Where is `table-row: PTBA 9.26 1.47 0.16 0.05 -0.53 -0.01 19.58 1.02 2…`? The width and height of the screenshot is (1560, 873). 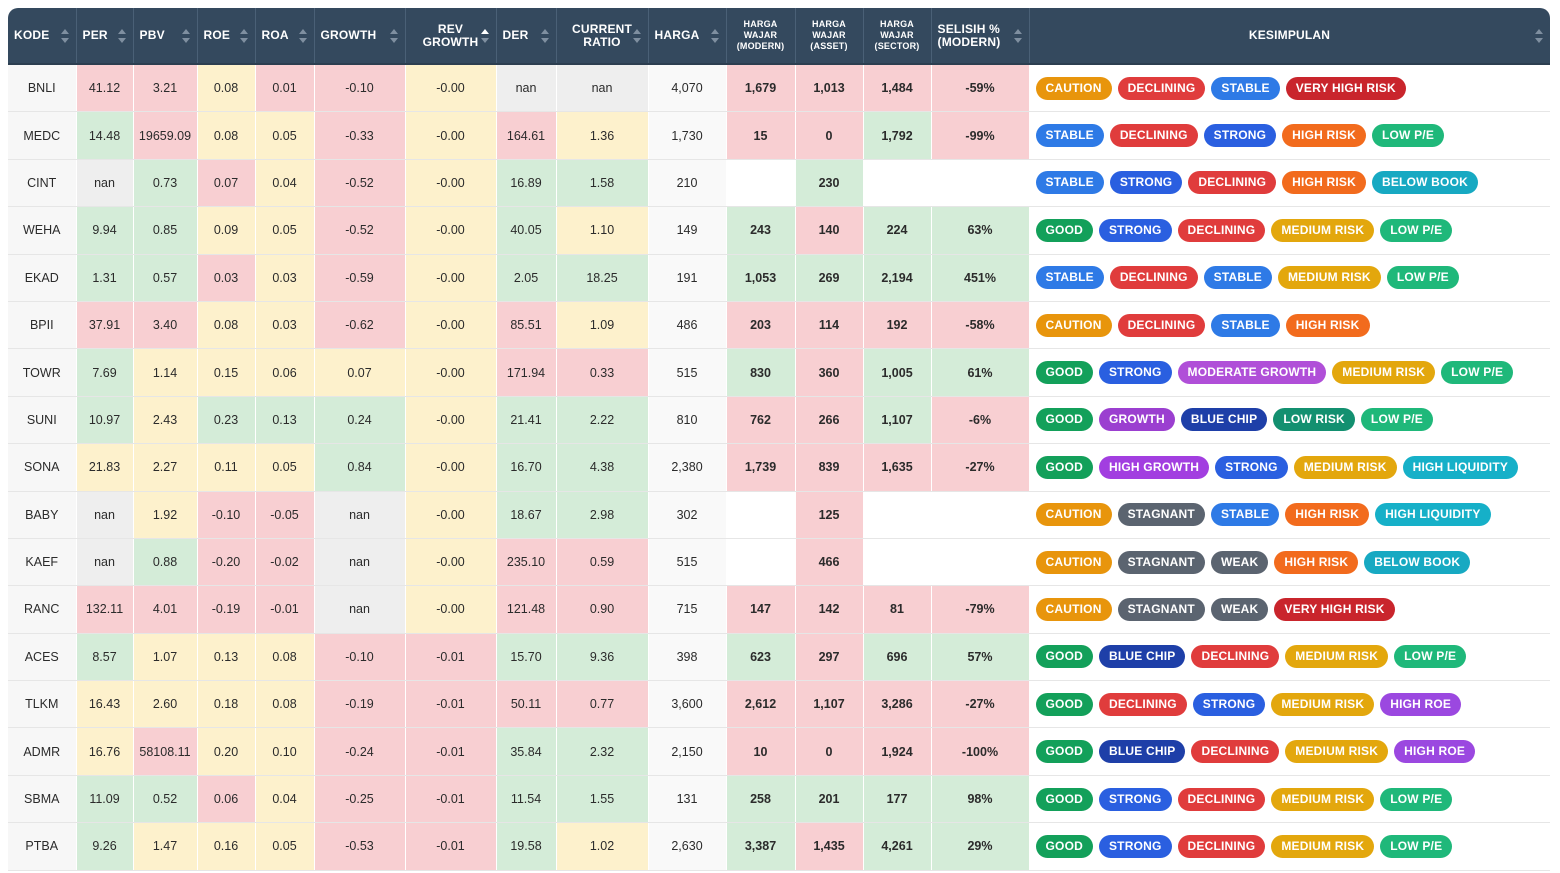 table-row: PTBA 9.26 1.47 0.16 0.05 -0.53 -0.01 19.58 1.02 2… is located at coordinates (779, 846).